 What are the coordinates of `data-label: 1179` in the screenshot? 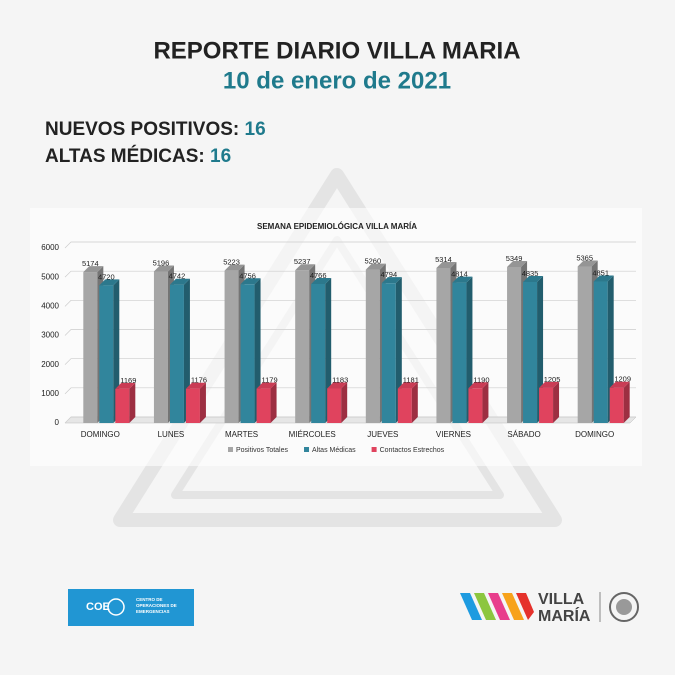 It's located at (269, 380).